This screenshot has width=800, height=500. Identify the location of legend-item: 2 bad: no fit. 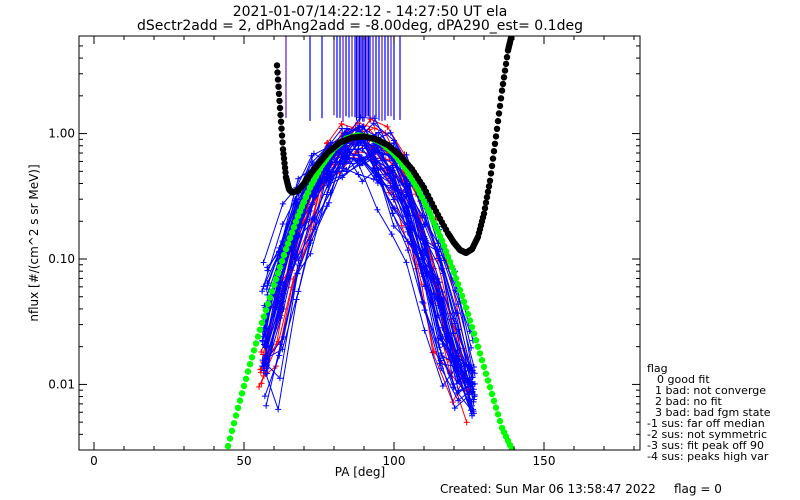
(689, 401).